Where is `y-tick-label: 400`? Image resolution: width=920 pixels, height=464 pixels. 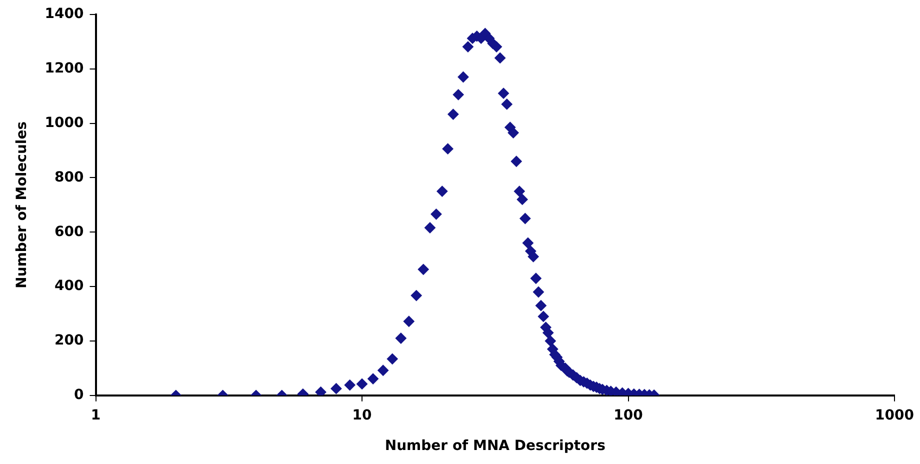
y-tick-label: 400 is located at coordinates (69, 286).